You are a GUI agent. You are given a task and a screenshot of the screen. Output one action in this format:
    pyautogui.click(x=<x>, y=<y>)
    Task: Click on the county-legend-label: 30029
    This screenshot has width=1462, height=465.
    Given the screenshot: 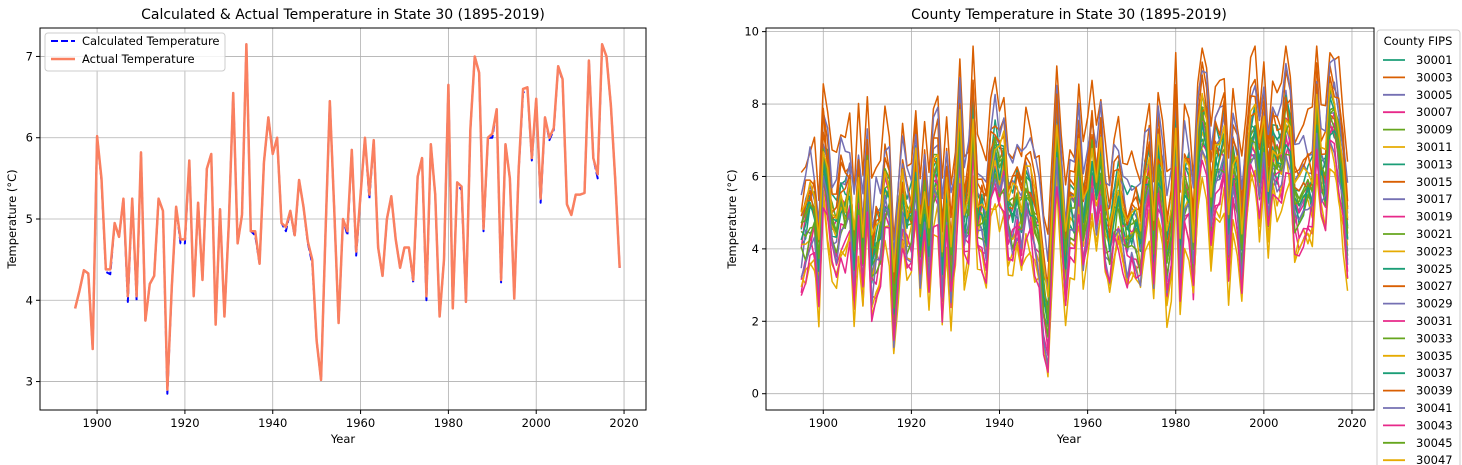 What is the action you would take?
    pyautogui.click(x=1434, y=304)
    